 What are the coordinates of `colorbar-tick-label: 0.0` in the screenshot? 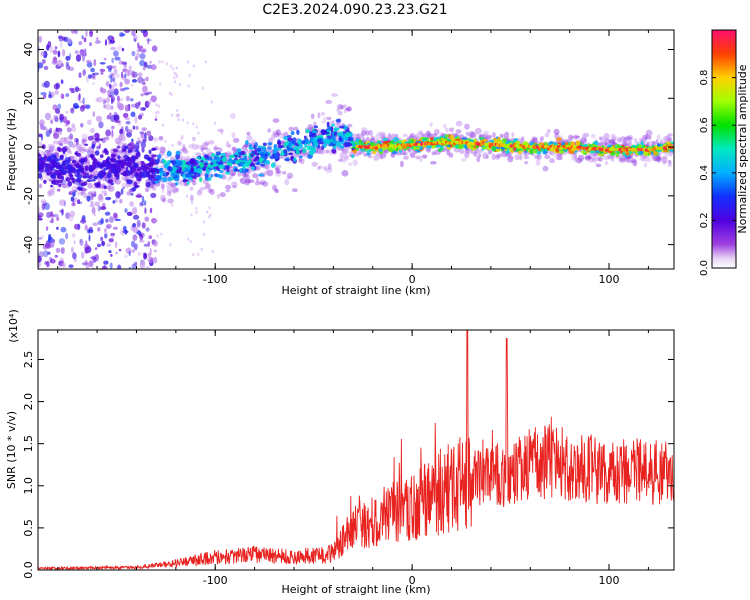 It's located at (704, 268).